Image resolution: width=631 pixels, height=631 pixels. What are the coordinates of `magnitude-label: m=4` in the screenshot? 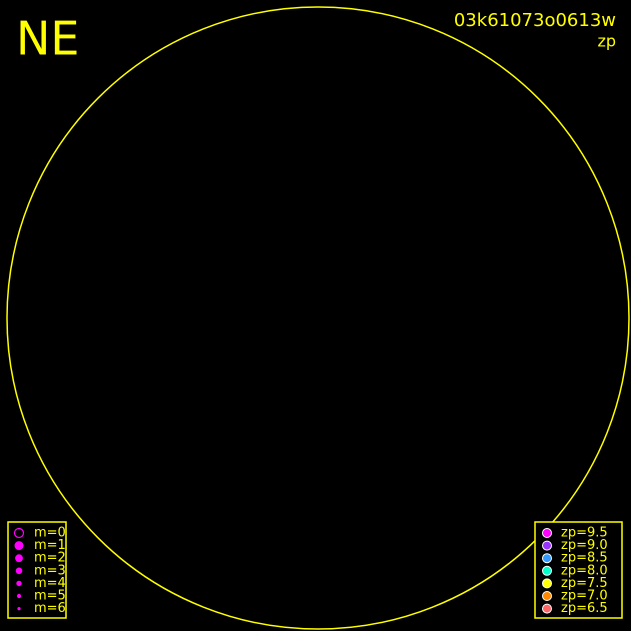 It's located at (50, 583).